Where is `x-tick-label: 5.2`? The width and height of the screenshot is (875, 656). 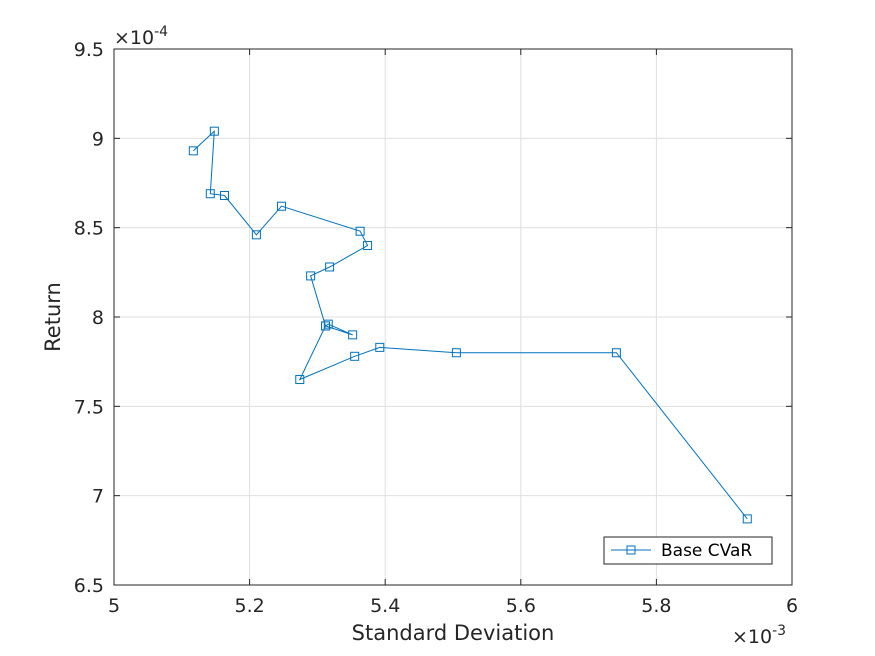 x-tick-label: 5.2 is located at coordinates (249, 606).